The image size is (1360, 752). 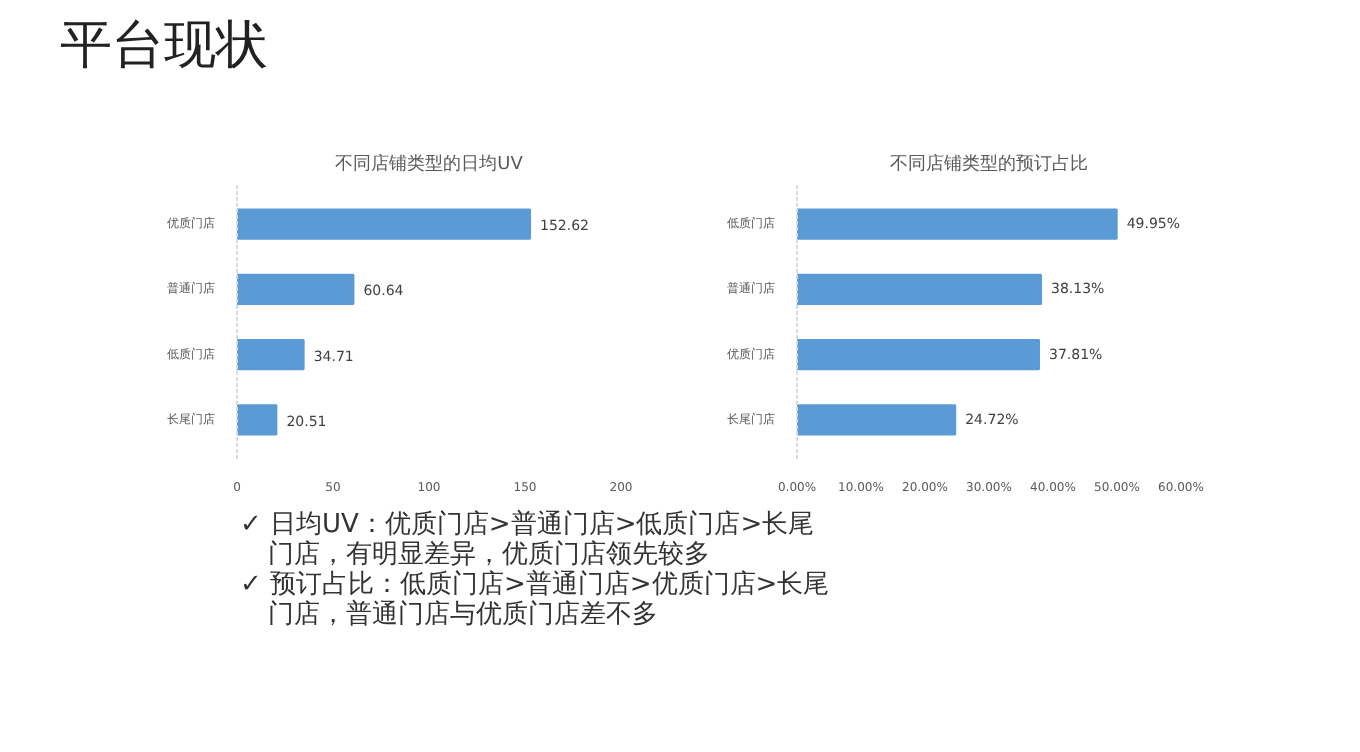 I want to click on text: 平台现状, so click(x=164, y=47).